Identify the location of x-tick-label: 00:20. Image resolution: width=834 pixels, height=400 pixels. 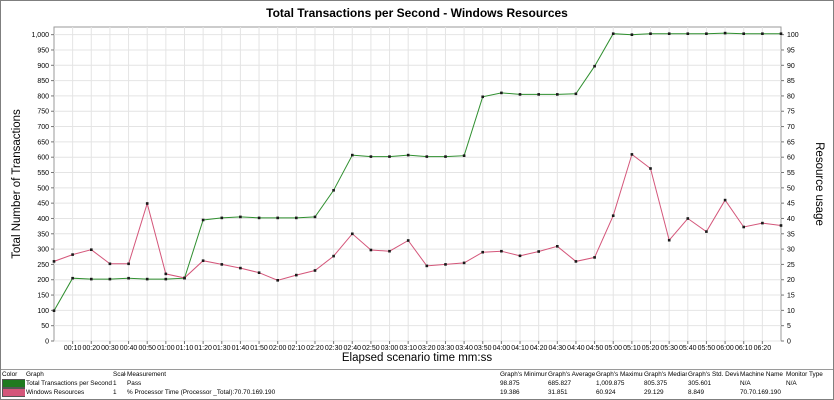
(92, 348).